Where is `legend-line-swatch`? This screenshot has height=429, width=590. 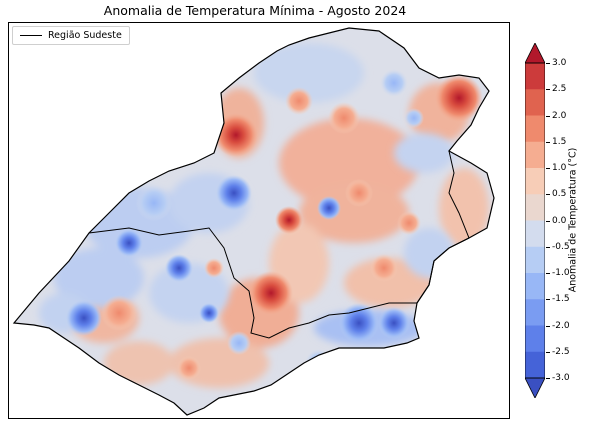 legend-line-swatch is located at coordinates (31, 35).